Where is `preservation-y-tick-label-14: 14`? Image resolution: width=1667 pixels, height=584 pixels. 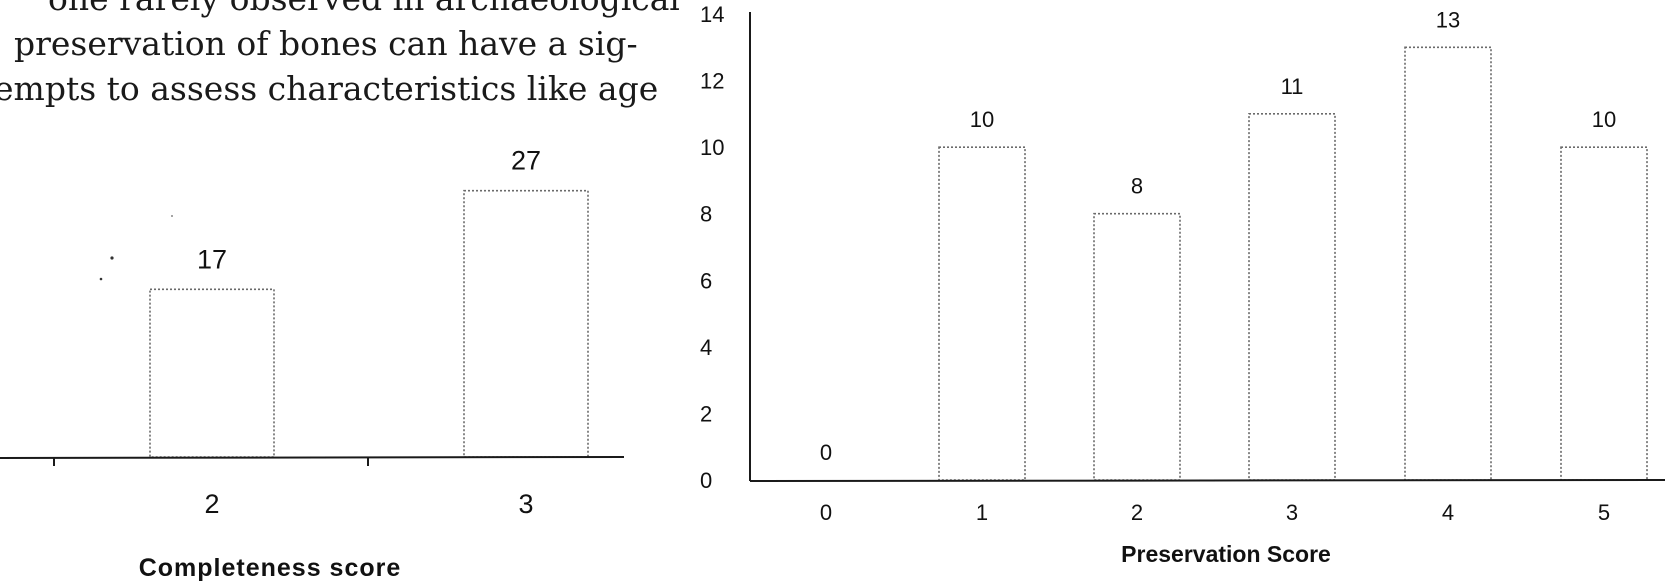 preservation-y-tick-label-14: 14 is located at coordinates (712, 14).